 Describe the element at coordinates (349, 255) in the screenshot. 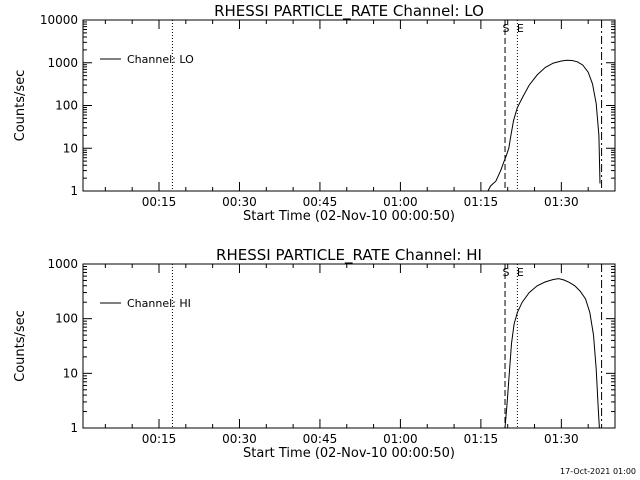

I see `chart-title: RHESSI PARTICLE_RATE Channel: HI` at that location.